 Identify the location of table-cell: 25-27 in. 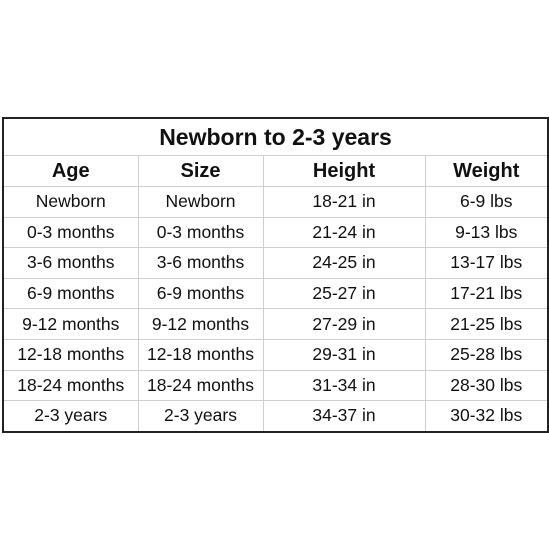
(344, 293).